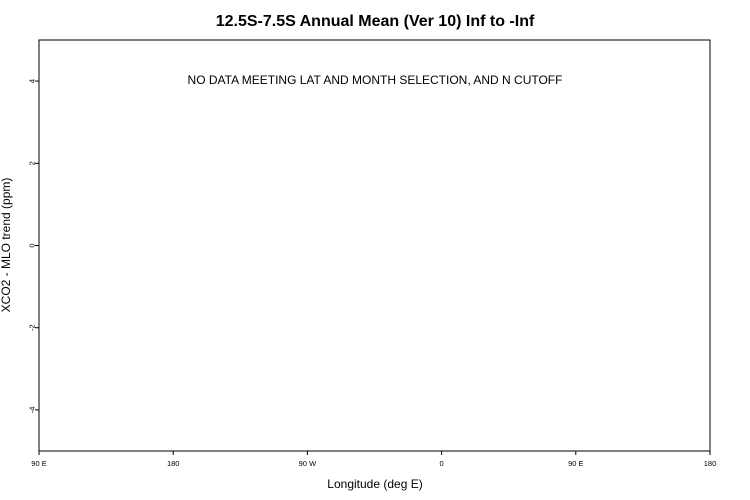 The height and width of the screenshot is (500, 750). What do you see at coordinates (32, 81) in the screenshot?
I see `y-tick-label: 4` at bounding box center [32, 81].